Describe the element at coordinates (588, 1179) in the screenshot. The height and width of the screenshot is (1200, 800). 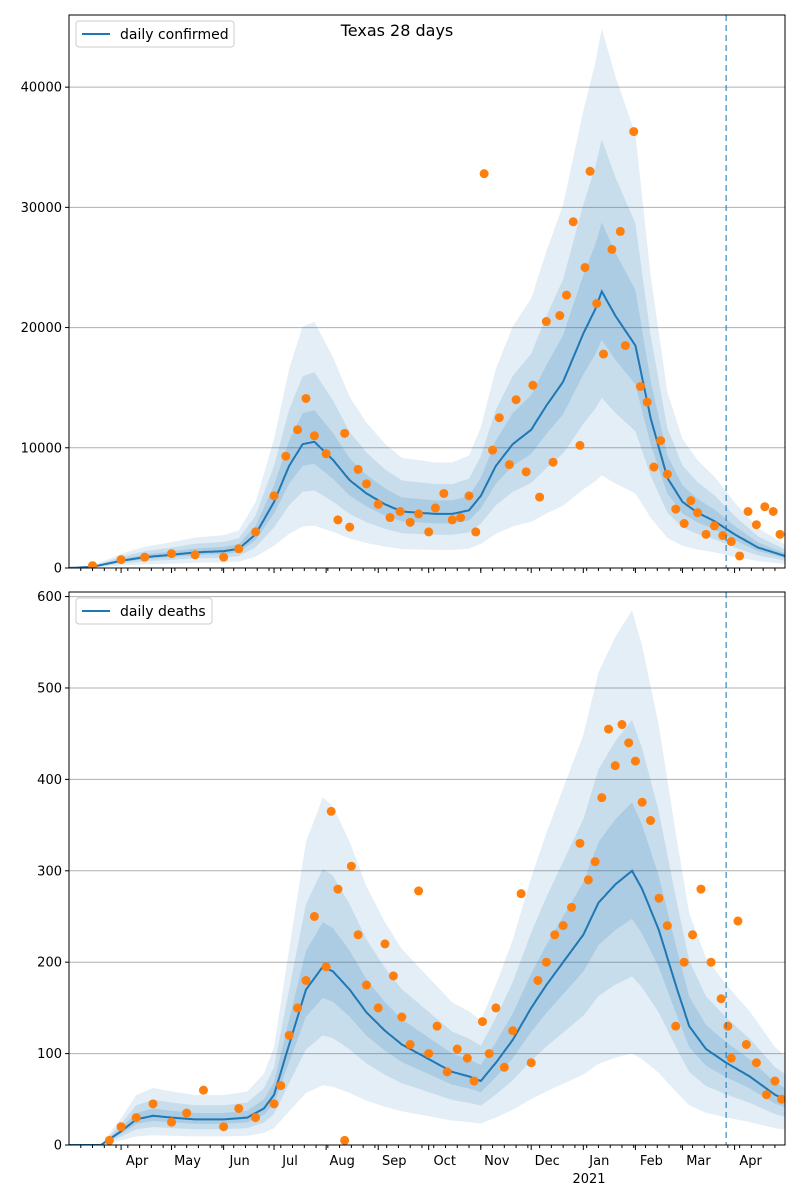
I see `year-axis-label: 2021` at that location.